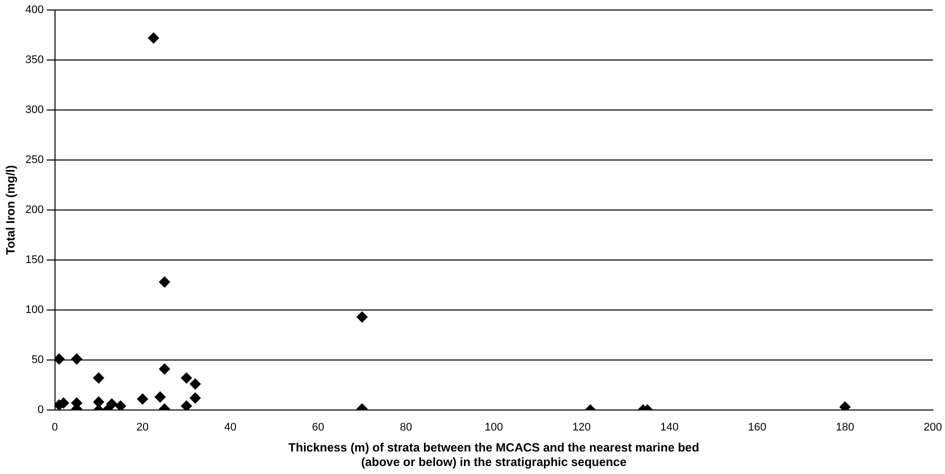 Image resolution: width=945 pixels, height=474 pixels. What do you see at coordinates (493, 428) in the screenshot?
I see `x-tick-label: 100` at bounding box center [493, 428].